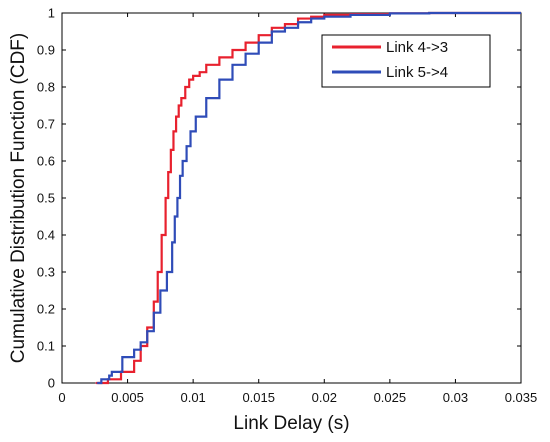 This screenshot has height=442, width=550. Describe the element at coordinates (417, 72) in the screenshot. I see `legend-label-link-5-4: Link 5->4` at that location.